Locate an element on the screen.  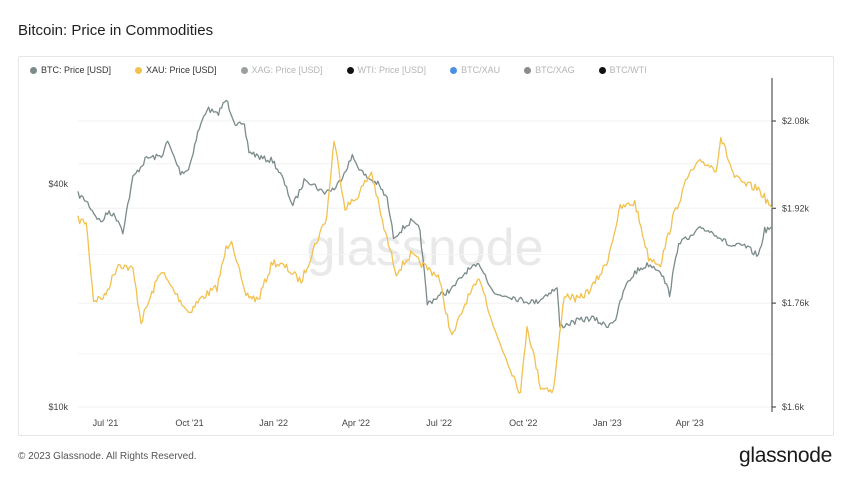
legend-label: BTC: Price [USD] is located at coordinates (76, 70).